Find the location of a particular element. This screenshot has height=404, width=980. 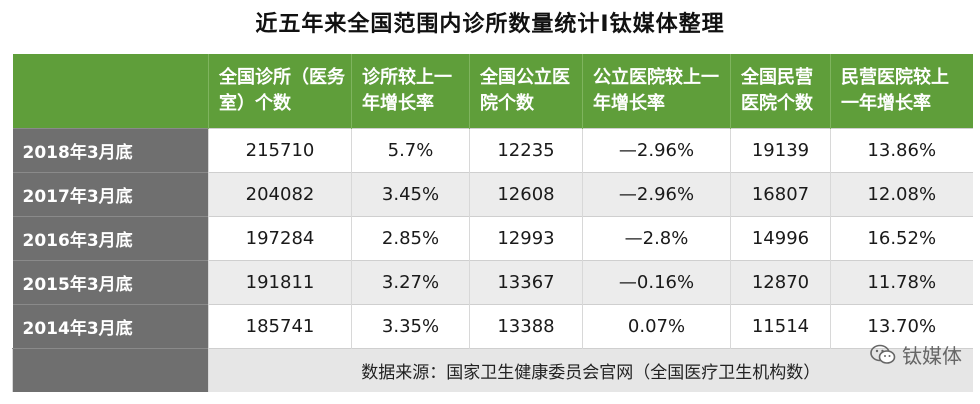

table-cell: 13.70% is located at coordinates (901, 325).